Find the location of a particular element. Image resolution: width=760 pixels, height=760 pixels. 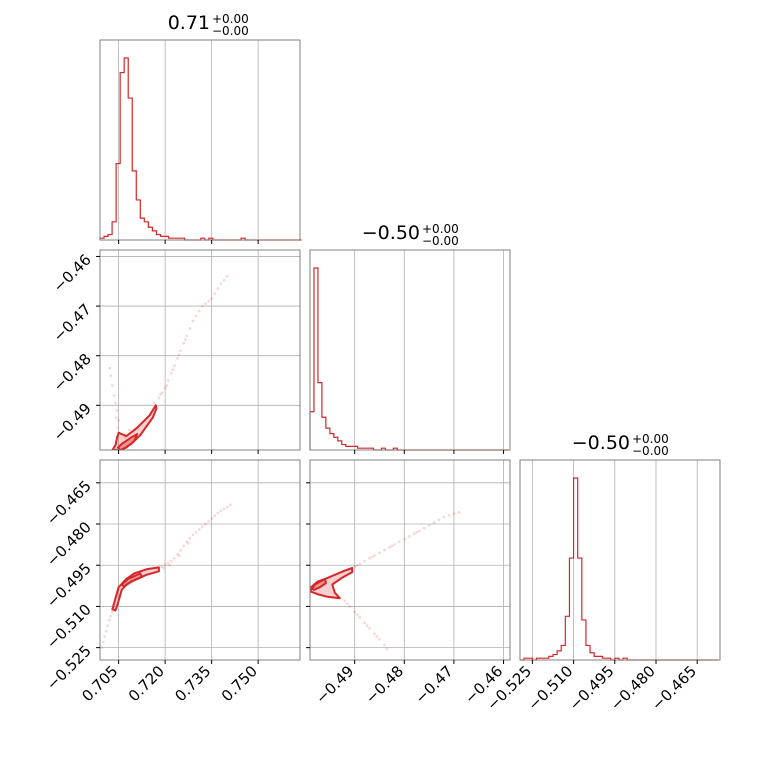

contour-panel-1-2: −0.49 −0.48 −0.47 −0.46 is located at coordinates (408, 583).